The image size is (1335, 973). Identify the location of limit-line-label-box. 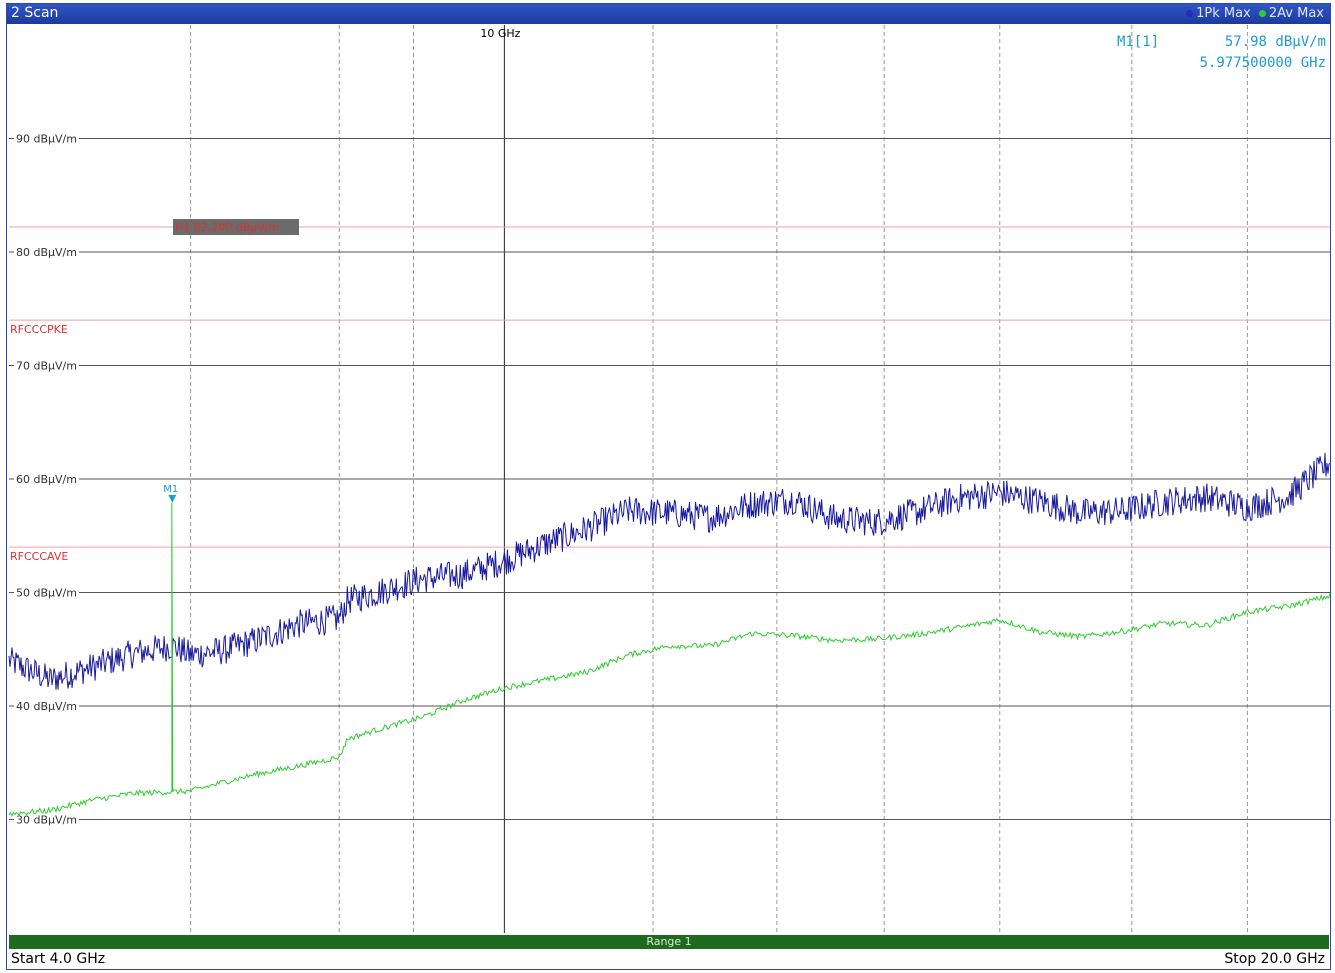
(236, 227).